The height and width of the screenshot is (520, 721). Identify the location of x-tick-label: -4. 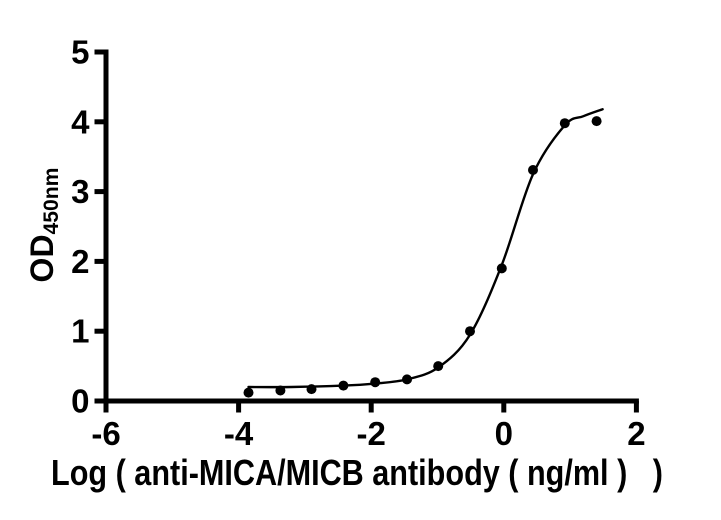
(239, 433).